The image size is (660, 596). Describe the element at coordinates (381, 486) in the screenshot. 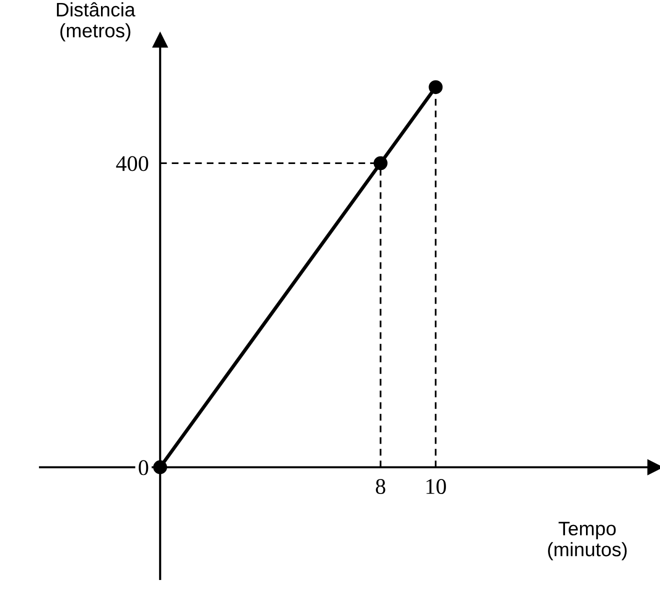

I see `x-tick-label: 8` at that location.